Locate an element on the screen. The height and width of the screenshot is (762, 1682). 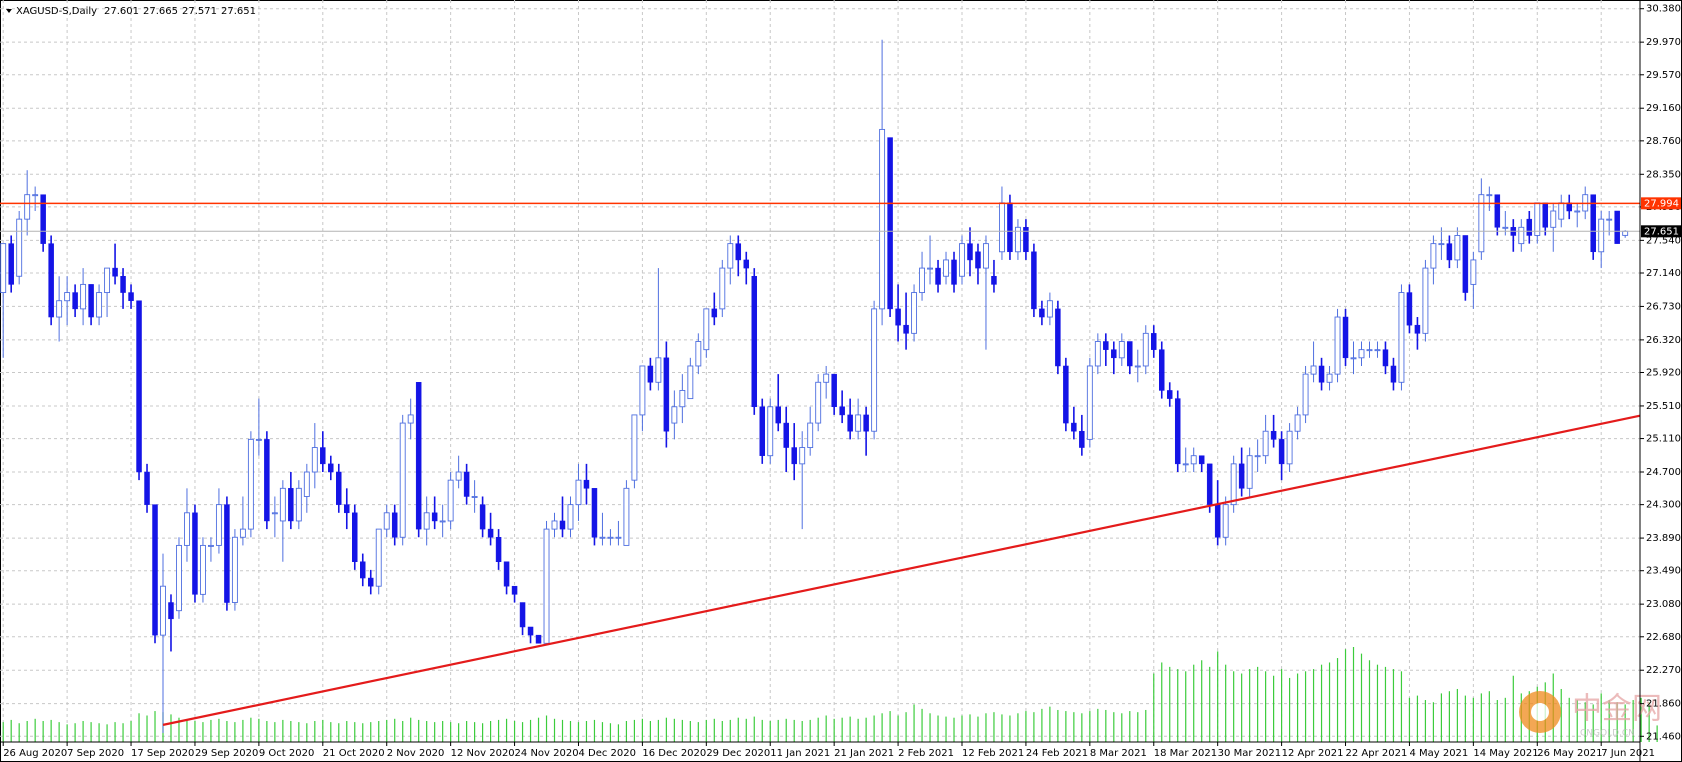
volume-layer is located at coordinates (830, 694).